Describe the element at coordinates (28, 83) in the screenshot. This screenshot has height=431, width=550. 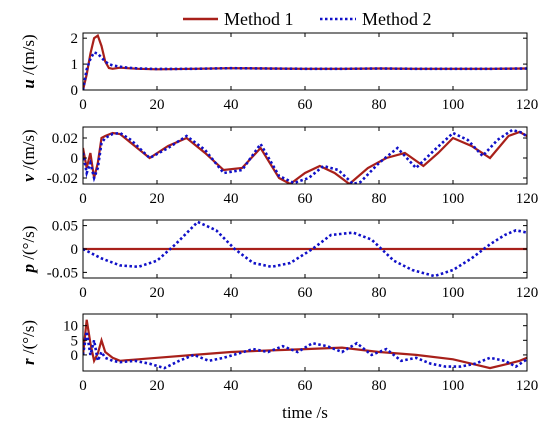
I see `y-axis-variable: u` at that location.